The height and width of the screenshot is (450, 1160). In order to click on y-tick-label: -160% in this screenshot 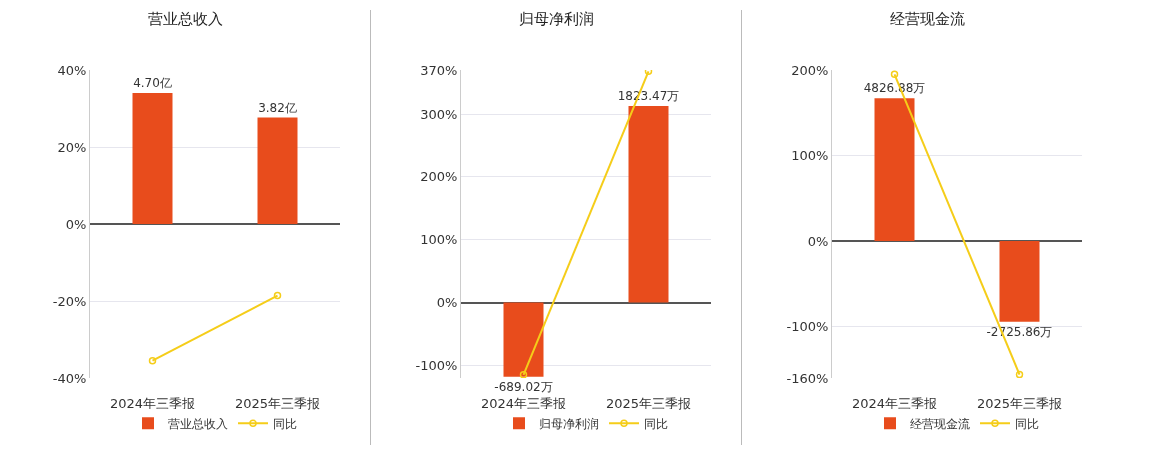, I will do `click(807, 378)`.